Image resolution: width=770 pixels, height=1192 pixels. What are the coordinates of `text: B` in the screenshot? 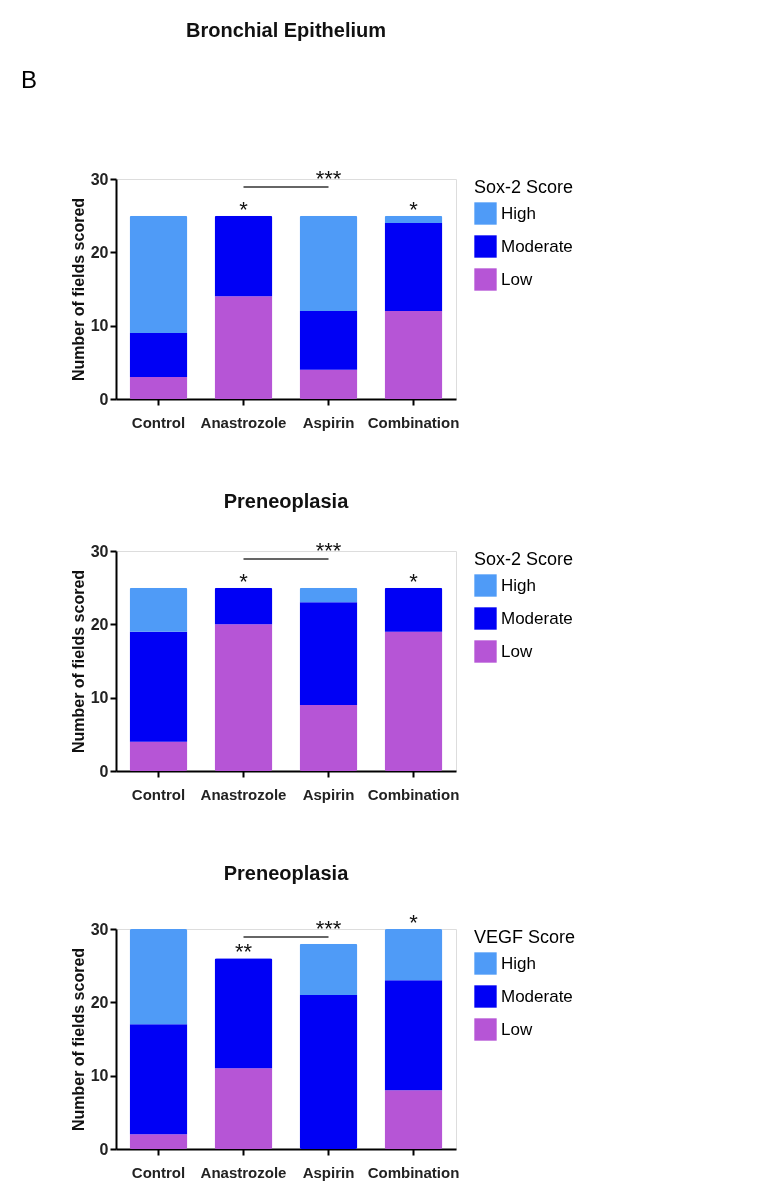 It's located at (29, 79).